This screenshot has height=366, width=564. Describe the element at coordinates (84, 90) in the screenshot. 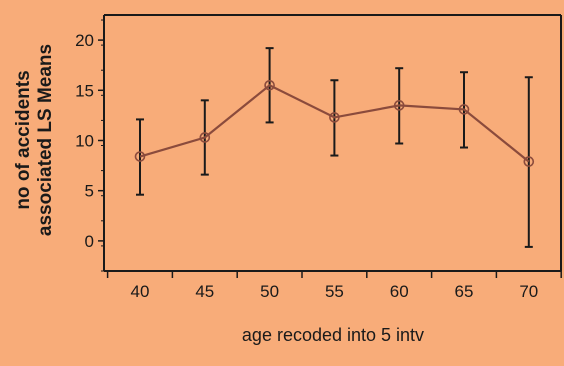

I see `y-tick-label: 15` at that location.